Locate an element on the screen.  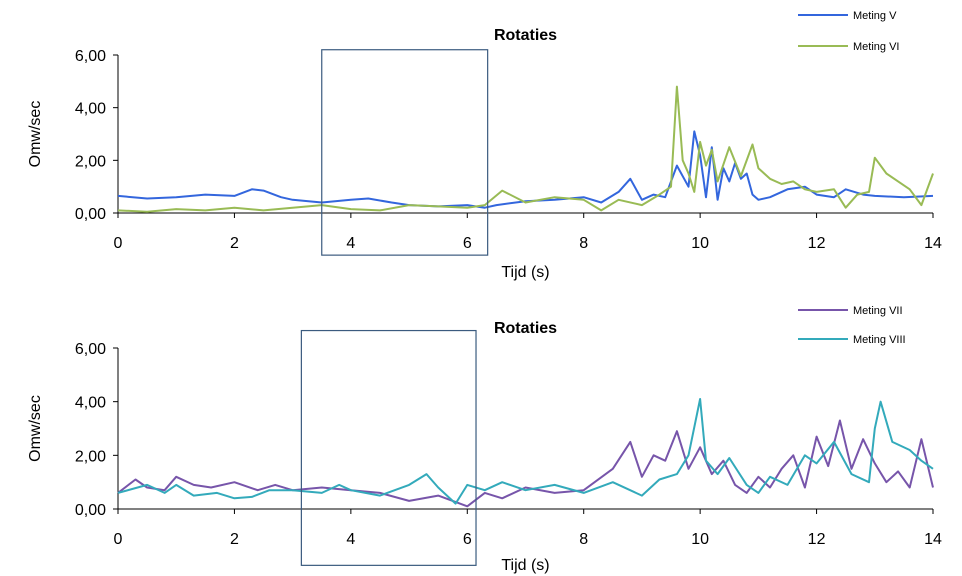
legend-label: Meting VI is located at coordinates (876, 47).